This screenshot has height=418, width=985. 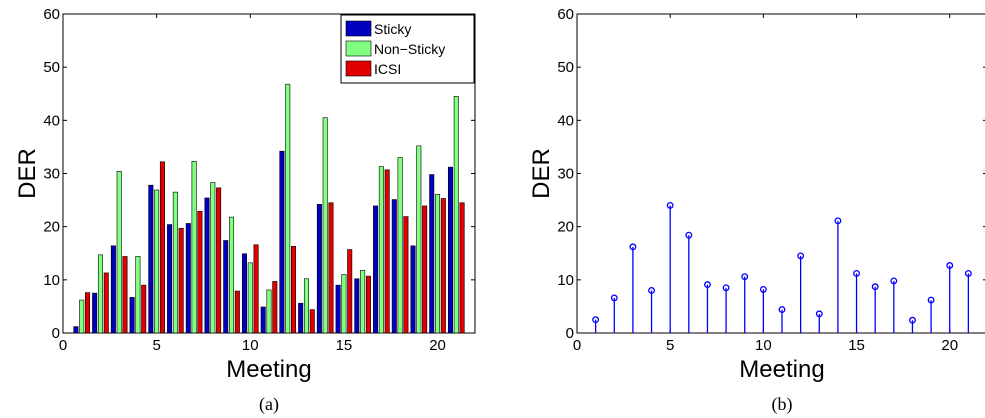 I want to click on x-tick-label: 10, so click(x=763, y=345).